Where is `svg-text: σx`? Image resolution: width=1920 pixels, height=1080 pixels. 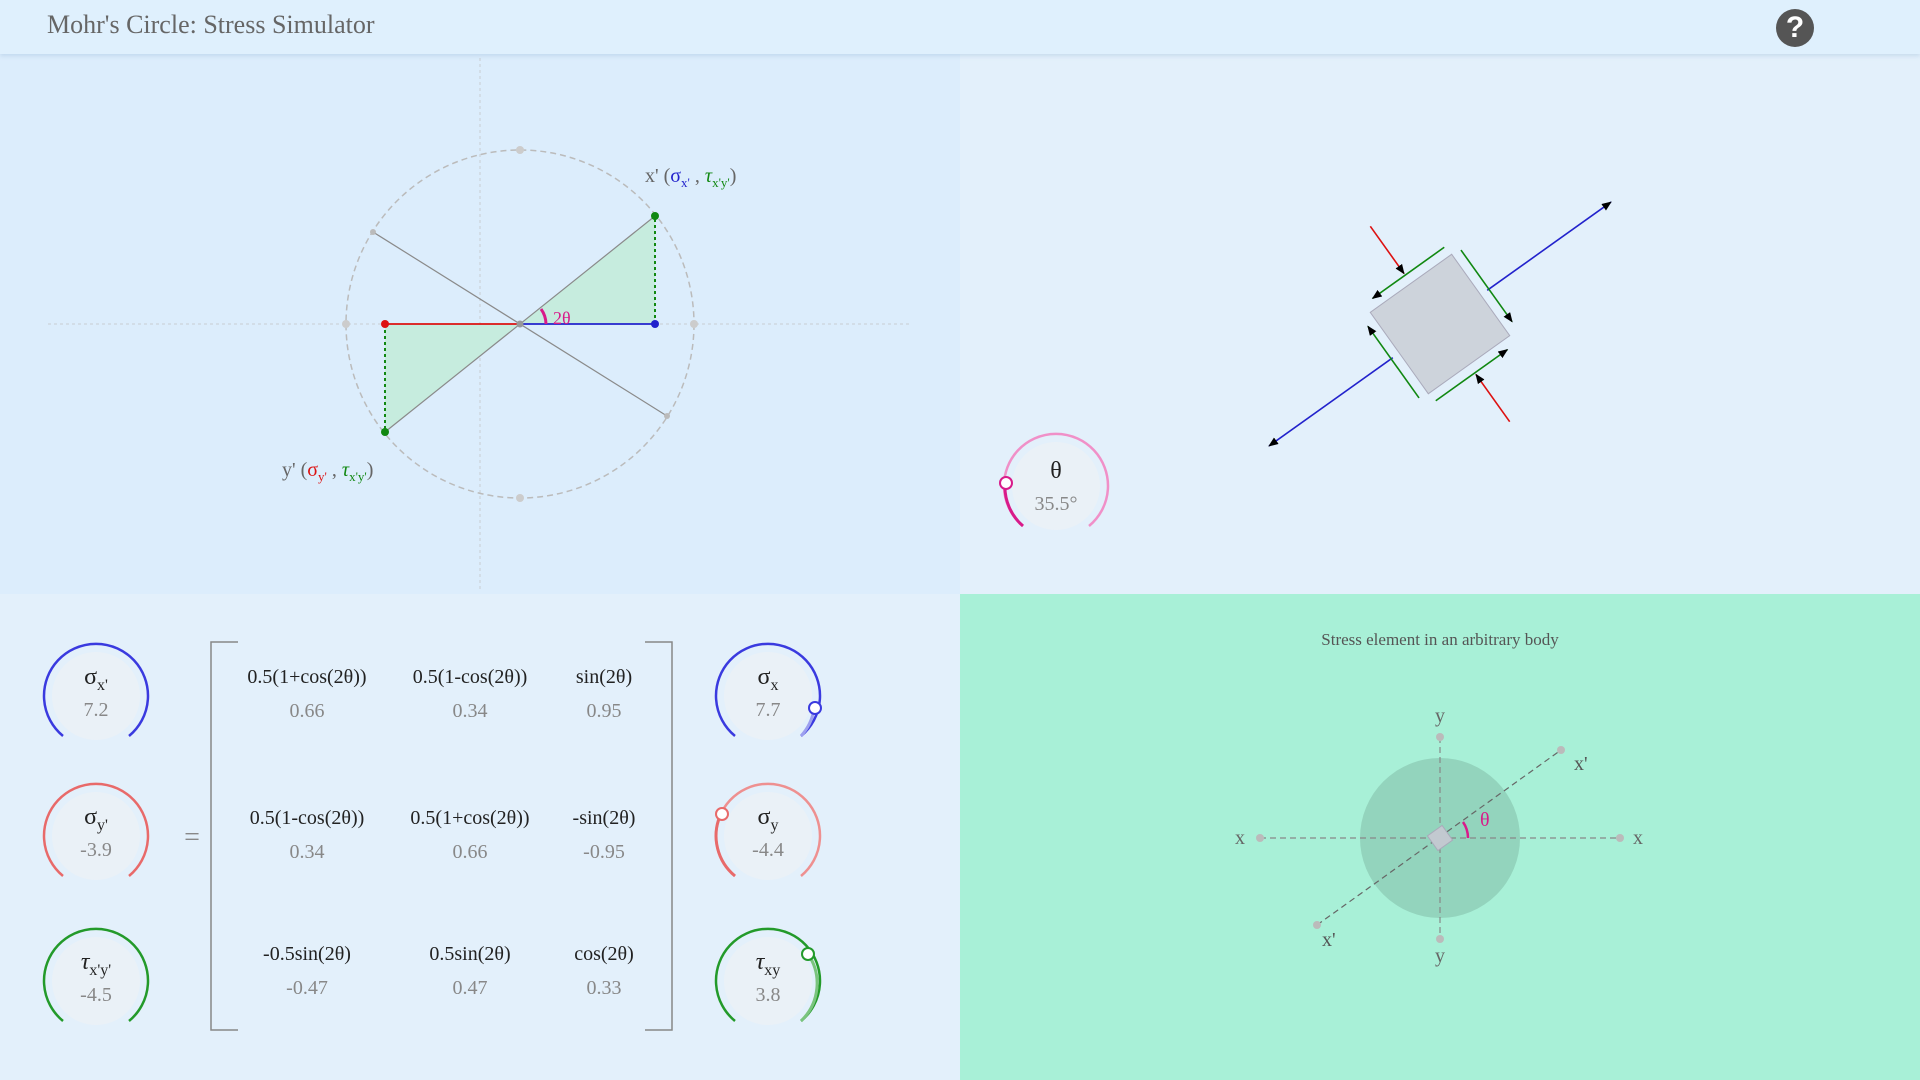
svg-text: σx is located at coordinates (768, 679).